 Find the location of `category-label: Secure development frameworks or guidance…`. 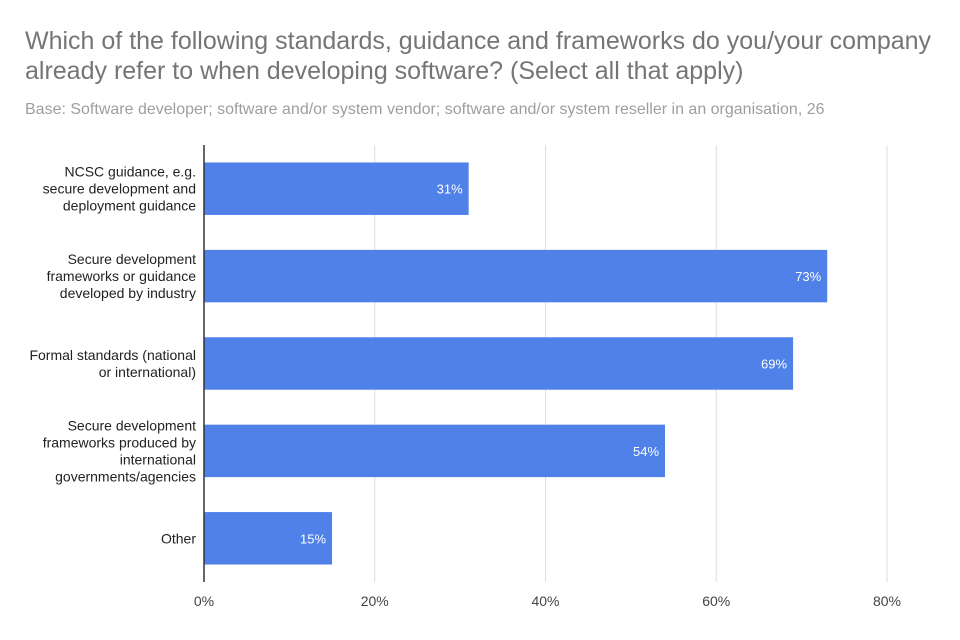

category-label: Secure development frameworks or guidance… is located at coordinates (122, 276).